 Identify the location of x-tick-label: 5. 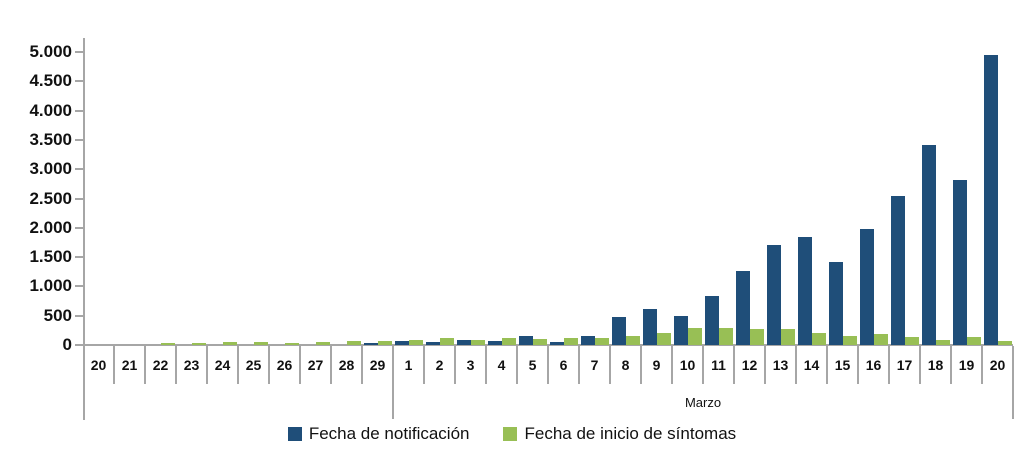
(532, 365).